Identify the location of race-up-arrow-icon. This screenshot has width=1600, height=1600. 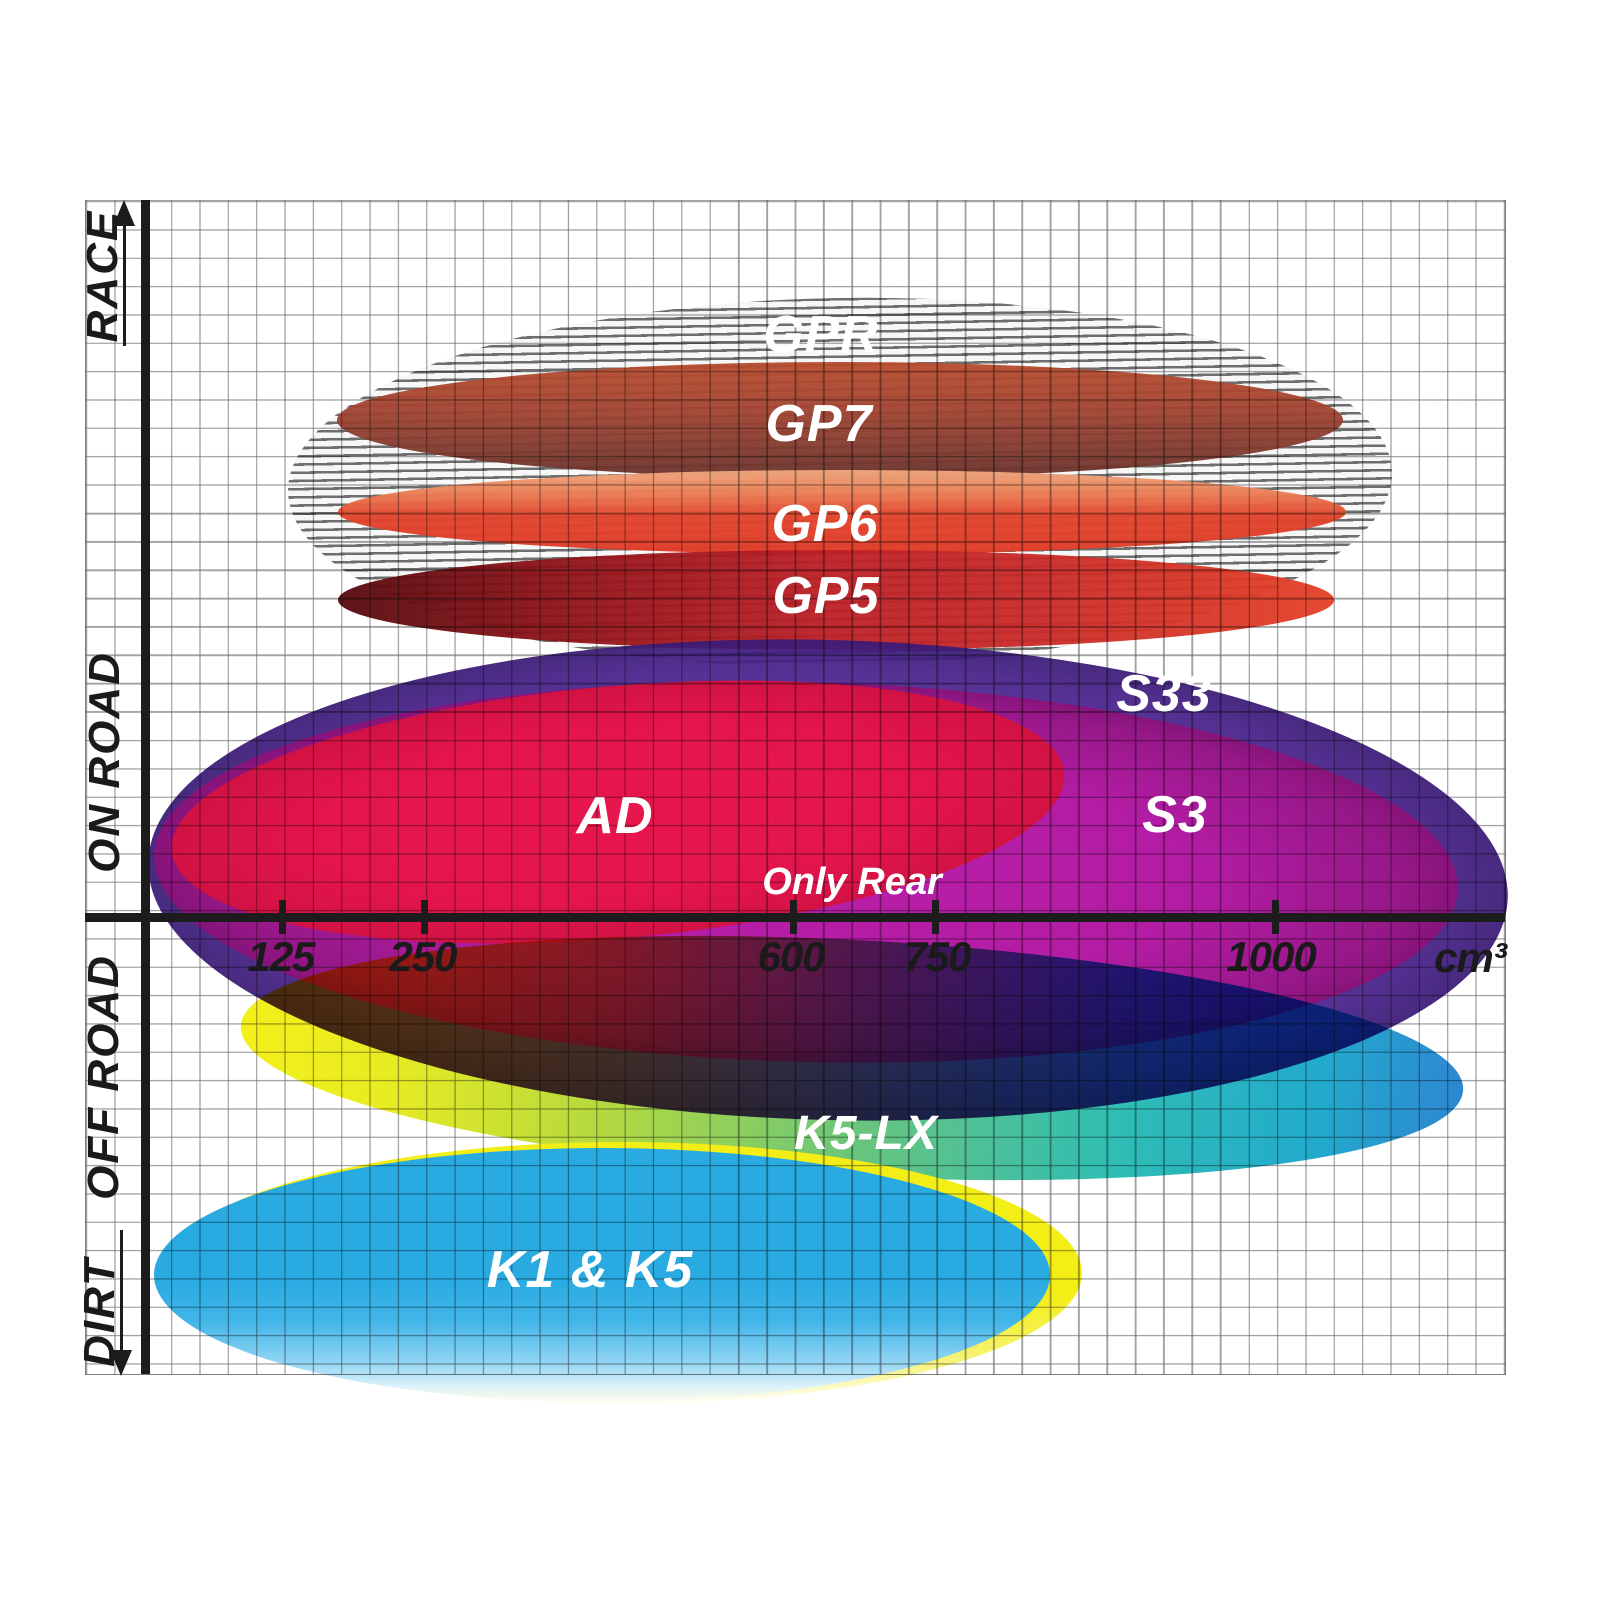
(124, 213).